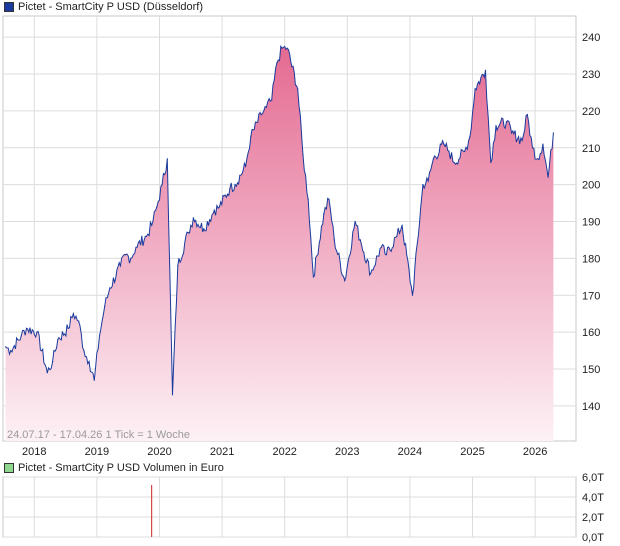 Image resolution: width=620 pixels, height=546 pixels. What do you see at coordinates (111, 7) in the screenshot?
I see `price-chart-title: Pictet - SmartCity P USD (Düsseldorf)` at bounding box center [111, 7].